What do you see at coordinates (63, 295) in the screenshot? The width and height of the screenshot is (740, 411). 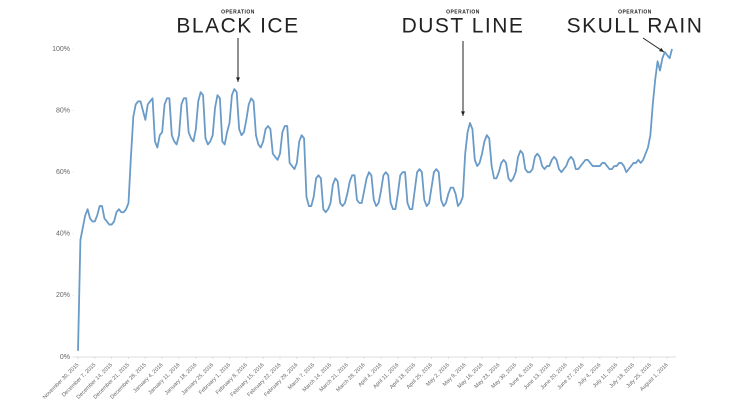 I see `y-tick-label: 20%` at bounding box center [63, 295].